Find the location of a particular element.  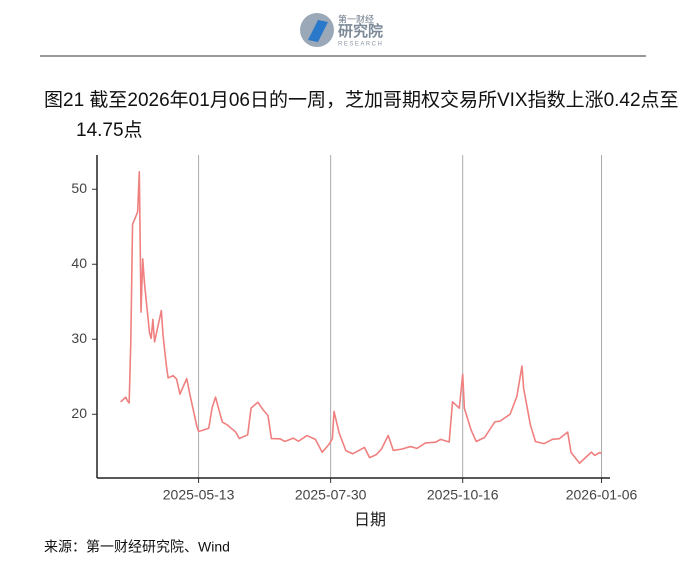

x-axis-label: 日期 is located at coordinates (370, 520).